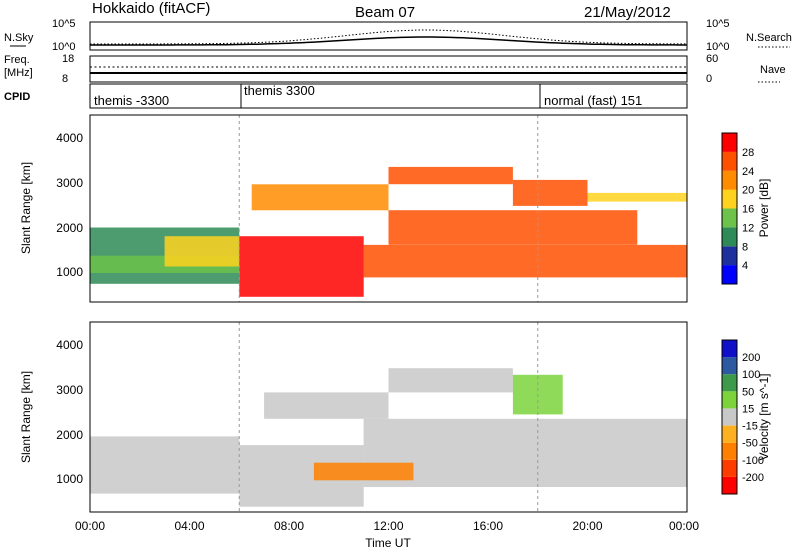 Image resolution: width=800 pixels, height=554 pixels. What do you see at coordinates (753, 478) in the screenshot?
I see `velocity-colorbar-tick-7: -200` at bounding box center [753, 478].